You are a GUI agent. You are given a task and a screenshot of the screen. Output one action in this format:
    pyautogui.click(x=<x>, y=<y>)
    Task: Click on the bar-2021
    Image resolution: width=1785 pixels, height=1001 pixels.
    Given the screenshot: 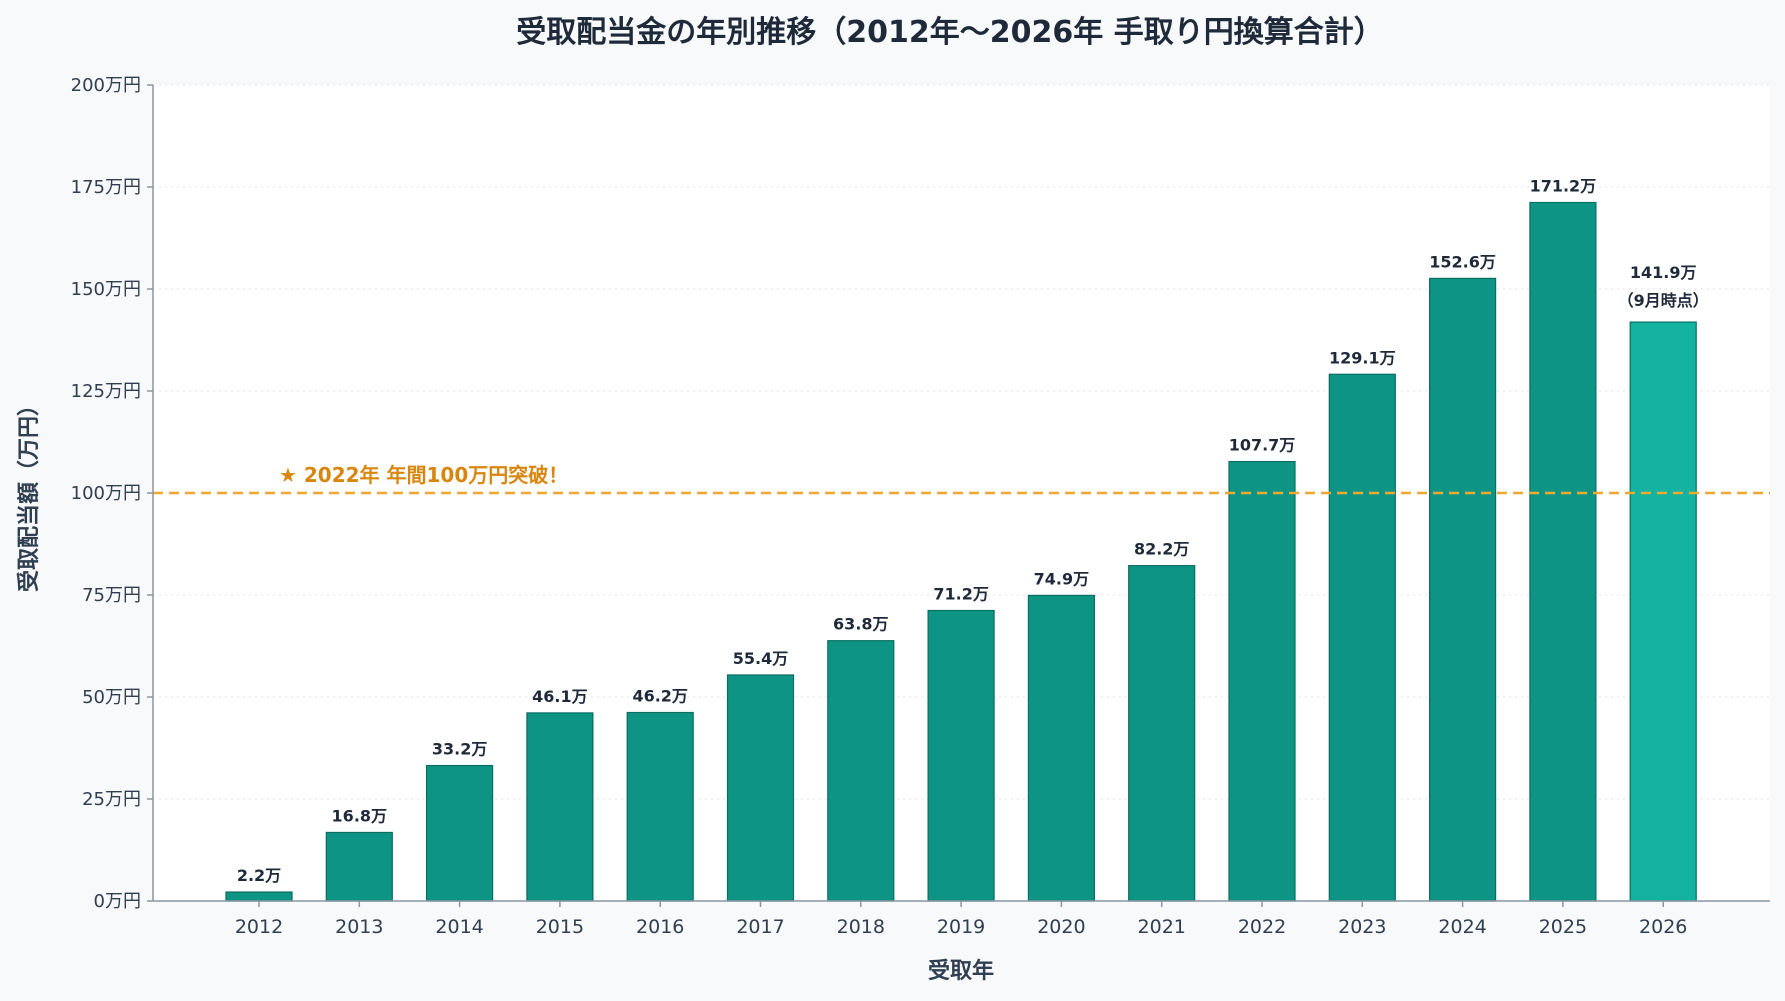 What is the action you would take?
    pyautogui.click(x=1162, y=733)
    